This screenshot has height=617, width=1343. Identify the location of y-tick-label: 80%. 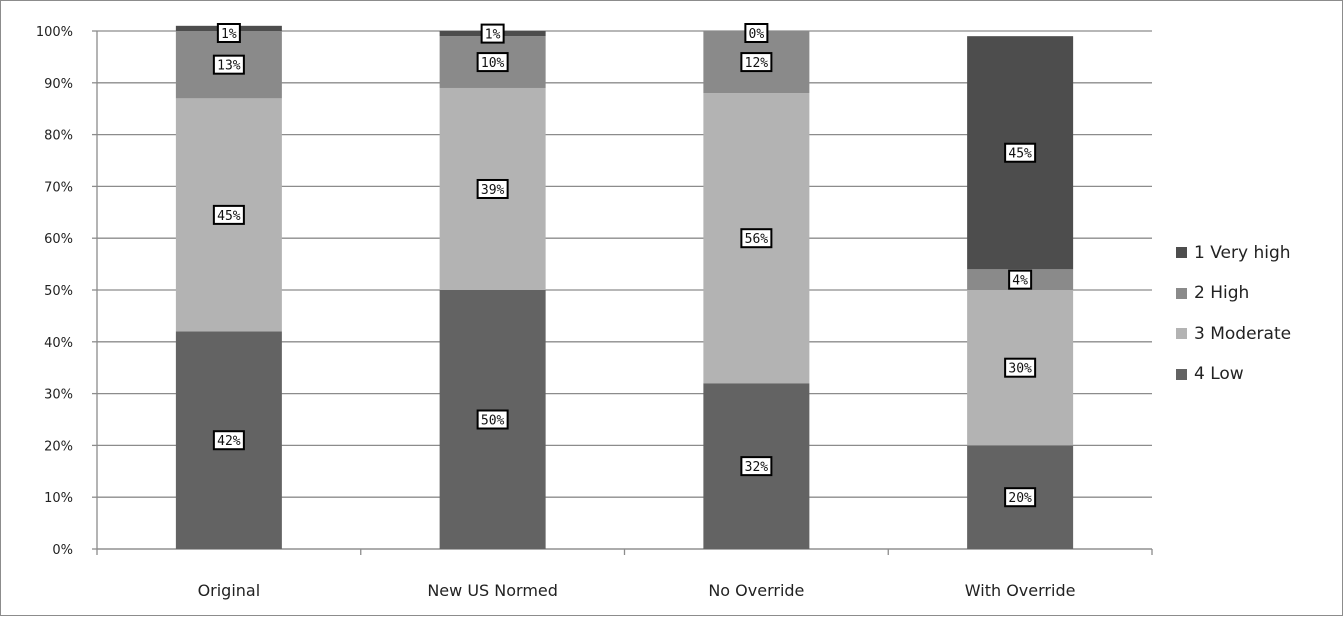
(58, 136).